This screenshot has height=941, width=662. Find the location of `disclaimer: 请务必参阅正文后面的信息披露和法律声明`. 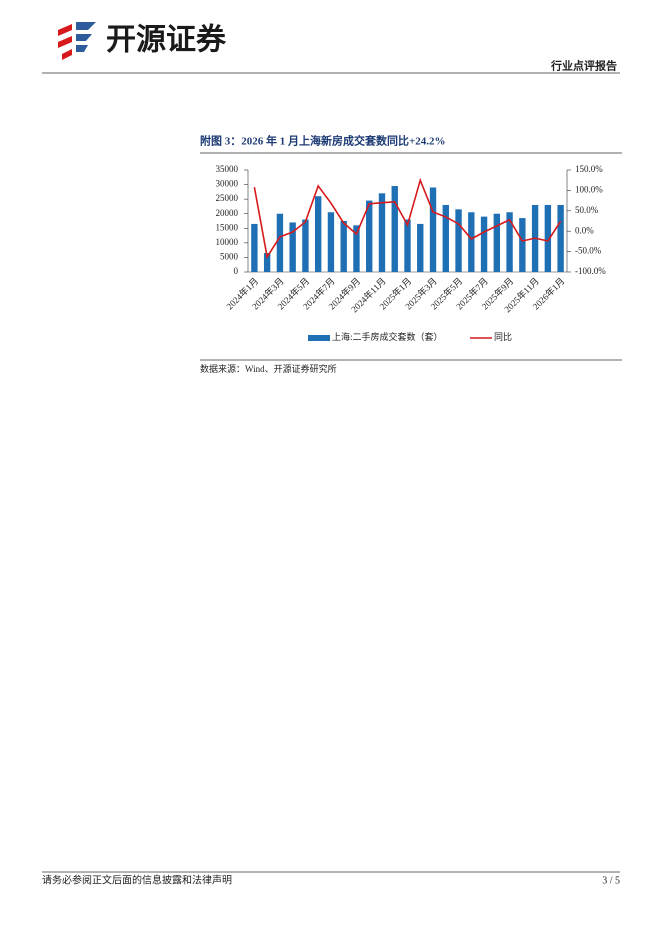

disclaimer: 请务必参阅正文后面的信息披露和法律声明 is located at coordinates (137, 879).